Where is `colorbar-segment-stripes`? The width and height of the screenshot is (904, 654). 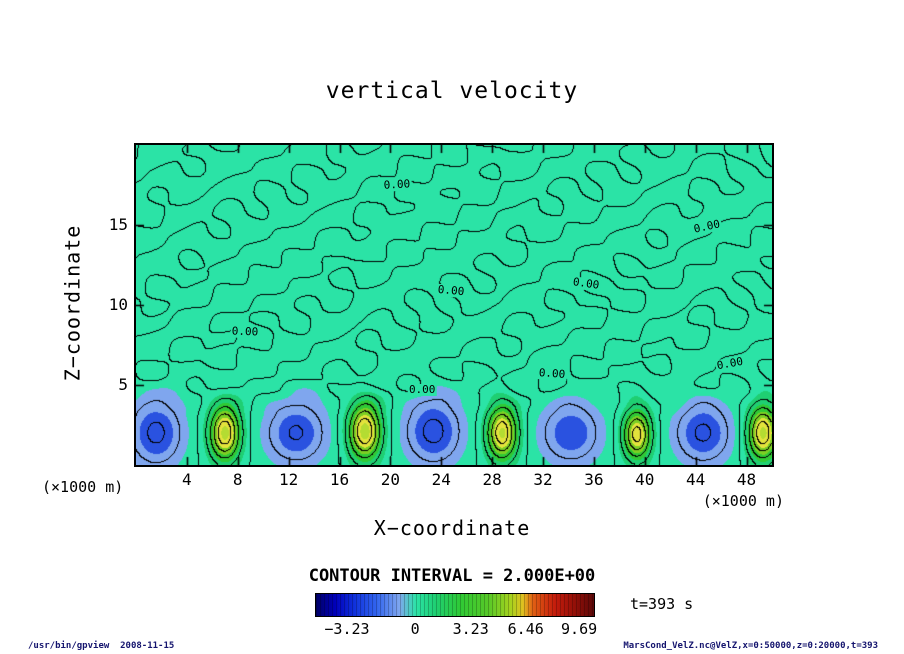 colorbar-segment-stripes is located at coordinates (455, 605).